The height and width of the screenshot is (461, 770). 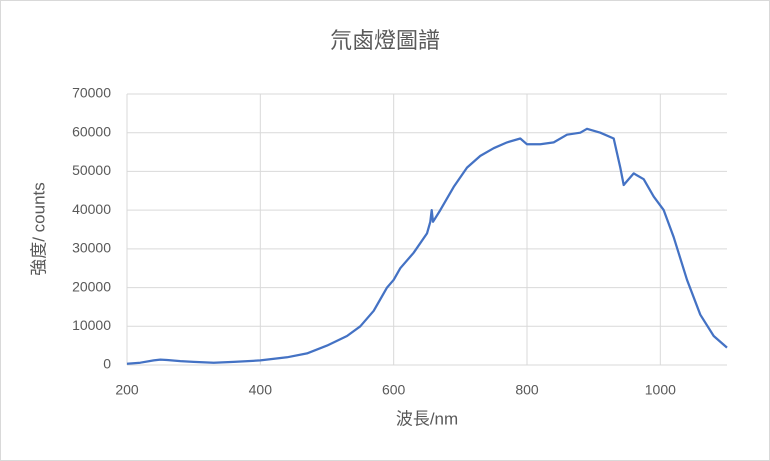 What do you see at coordinates (385, 40) in the screenshot?
I see `chart-title: 氘鹵燈圖譜` at bounding box center [385, 40].